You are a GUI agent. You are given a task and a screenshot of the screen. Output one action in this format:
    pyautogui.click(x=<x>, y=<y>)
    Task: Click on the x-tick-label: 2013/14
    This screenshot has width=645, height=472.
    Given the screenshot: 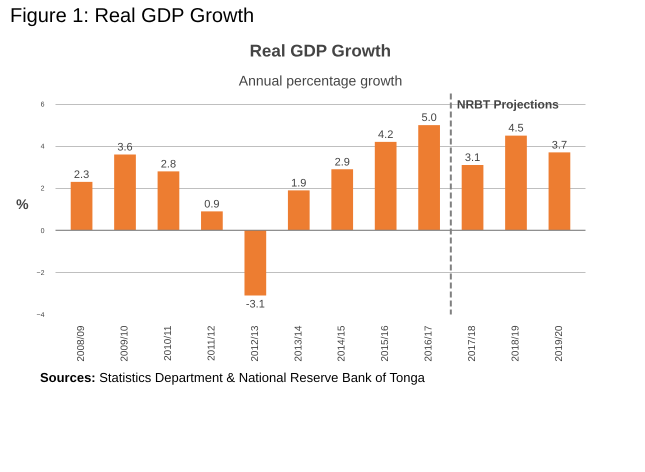 What is the action you would take?
    pyautogui.click(x=298, y=343)
    